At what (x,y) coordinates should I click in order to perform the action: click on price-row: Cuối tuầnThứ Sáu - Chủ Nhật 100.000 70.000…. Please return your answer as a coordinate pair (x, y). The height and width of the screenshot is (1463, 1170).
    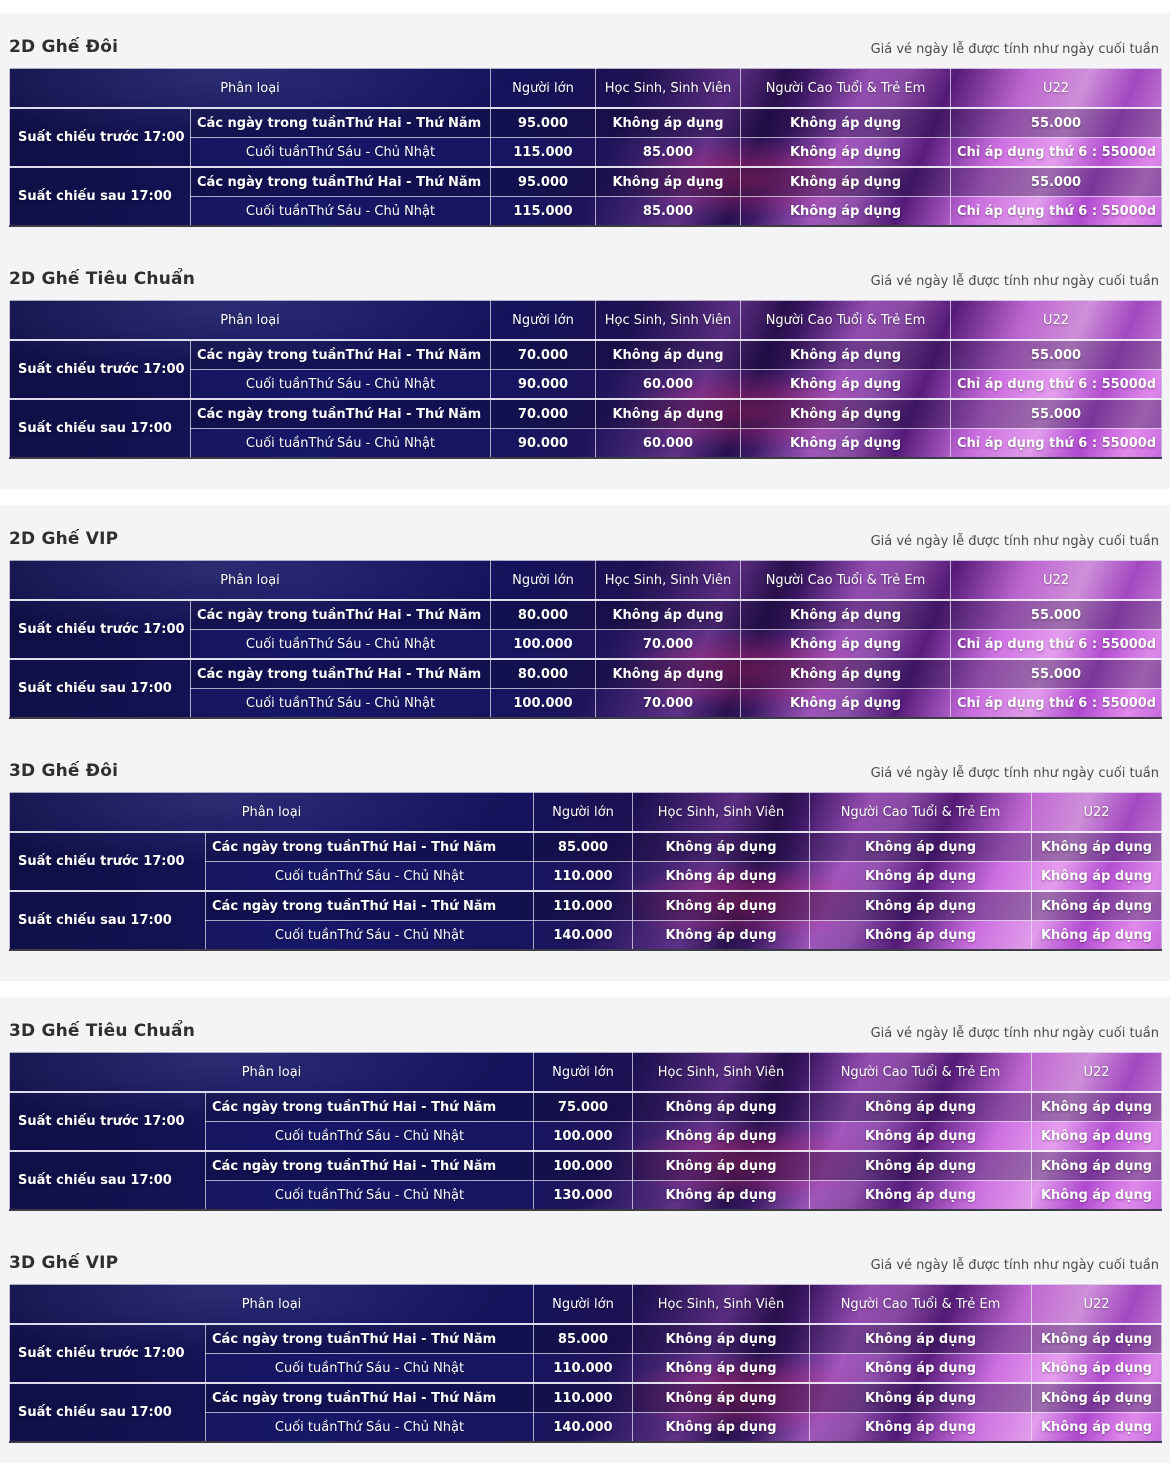
    Looking at the image, I should click on (586, 703).